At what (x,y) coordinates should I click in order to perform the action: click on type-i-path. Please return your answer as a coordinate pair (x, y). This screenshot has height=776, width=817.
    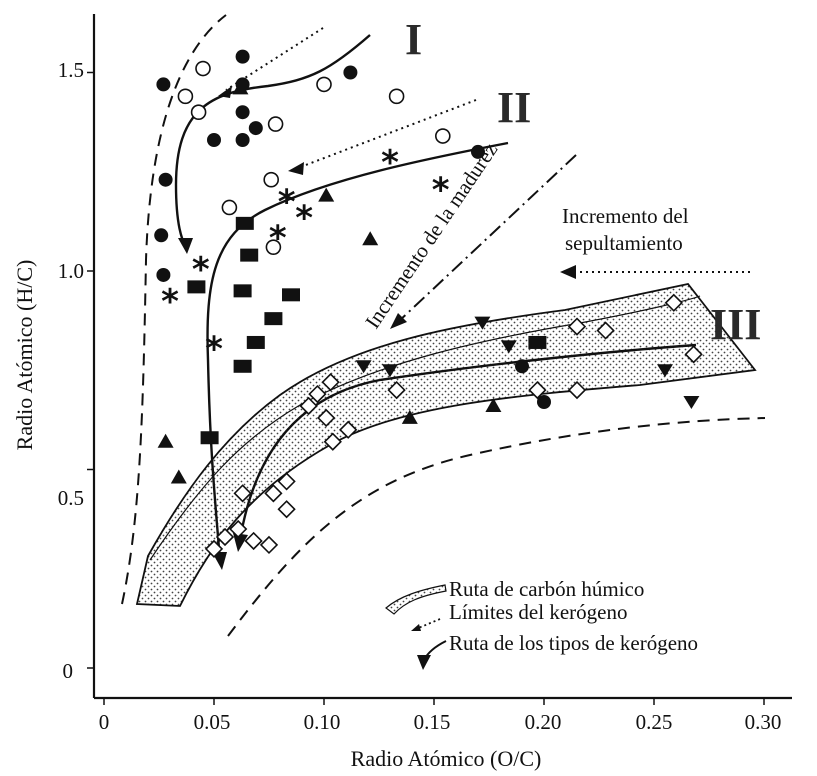
    Looking at the image, I should click on (272, 141).